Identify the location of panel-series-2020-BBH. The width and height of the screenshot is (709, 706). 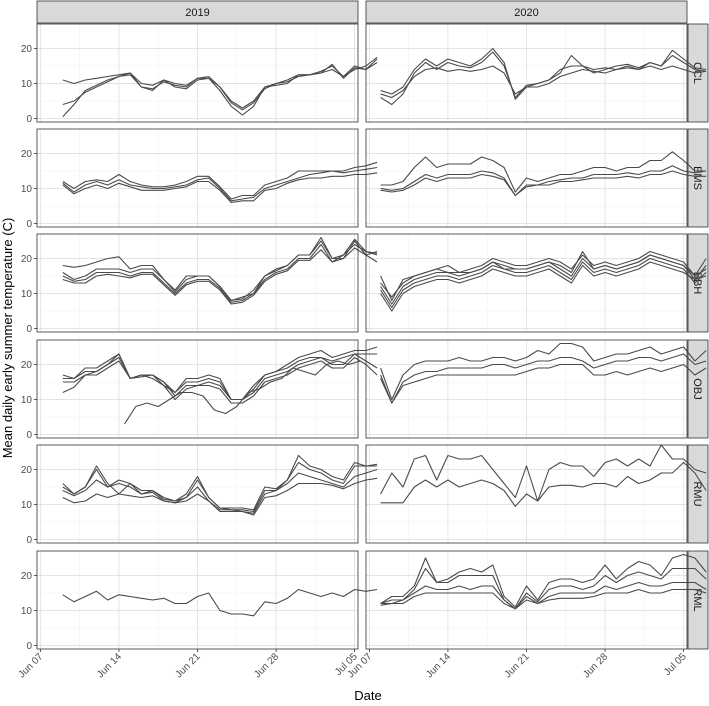
(543, 281).